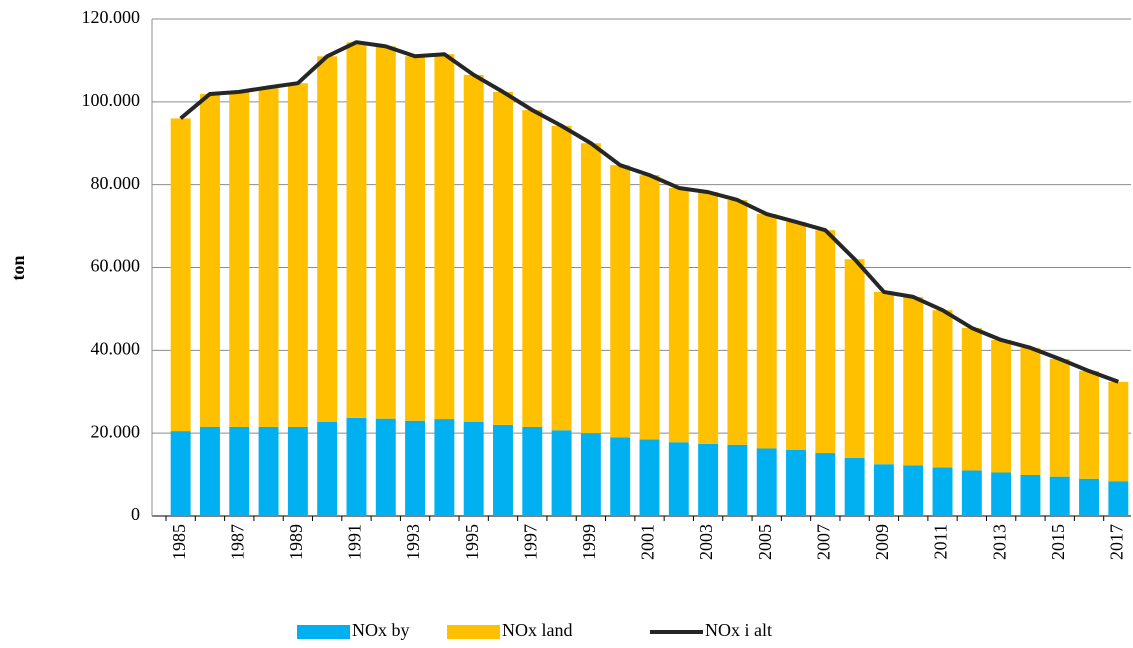  Describe the element at coordinates (116, 348) in the screenshot. I see `y-tick-label: 40.000` at that location.